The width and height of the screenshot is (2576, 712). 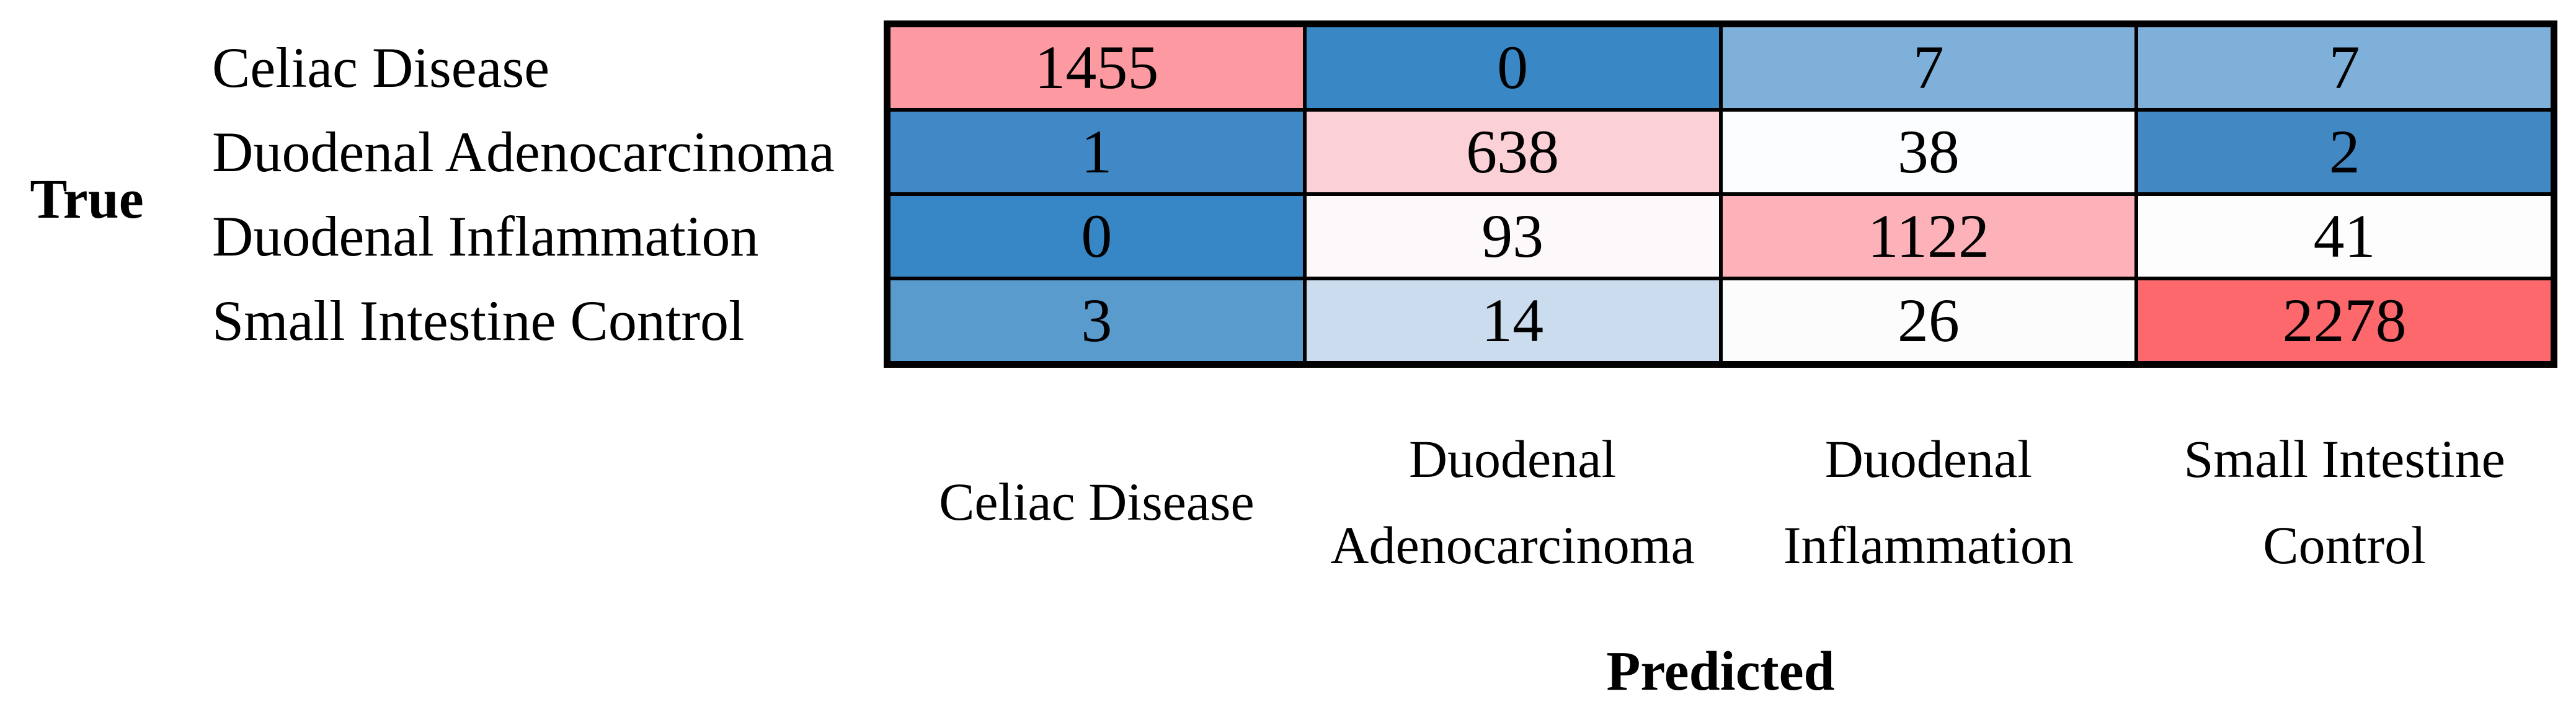 What do you see at coordinates (1097, 68) in the screenshot?
I see `matrix-cell-r0c0: 1455` at bounding box center [1097, 68].